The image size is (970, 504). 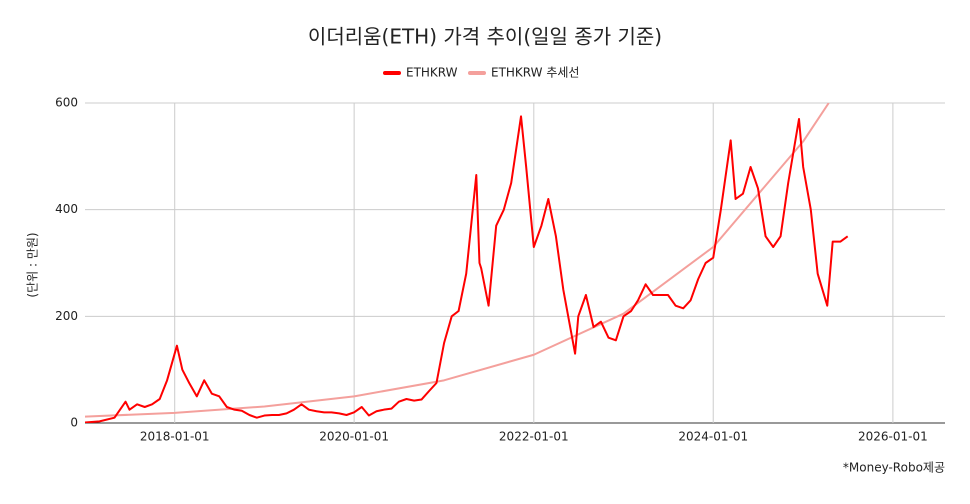 I want to click on y-tick-label: 200, so click(x=66, y=316).